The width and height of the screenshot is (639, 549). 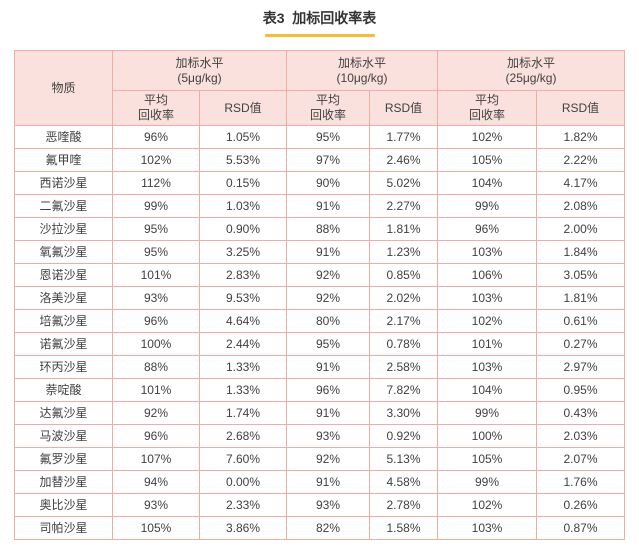 What do you see at coordinates (580, 436) in the screenshot?
I see `value-cell: 2.03%` at bounding box center [580, 436].